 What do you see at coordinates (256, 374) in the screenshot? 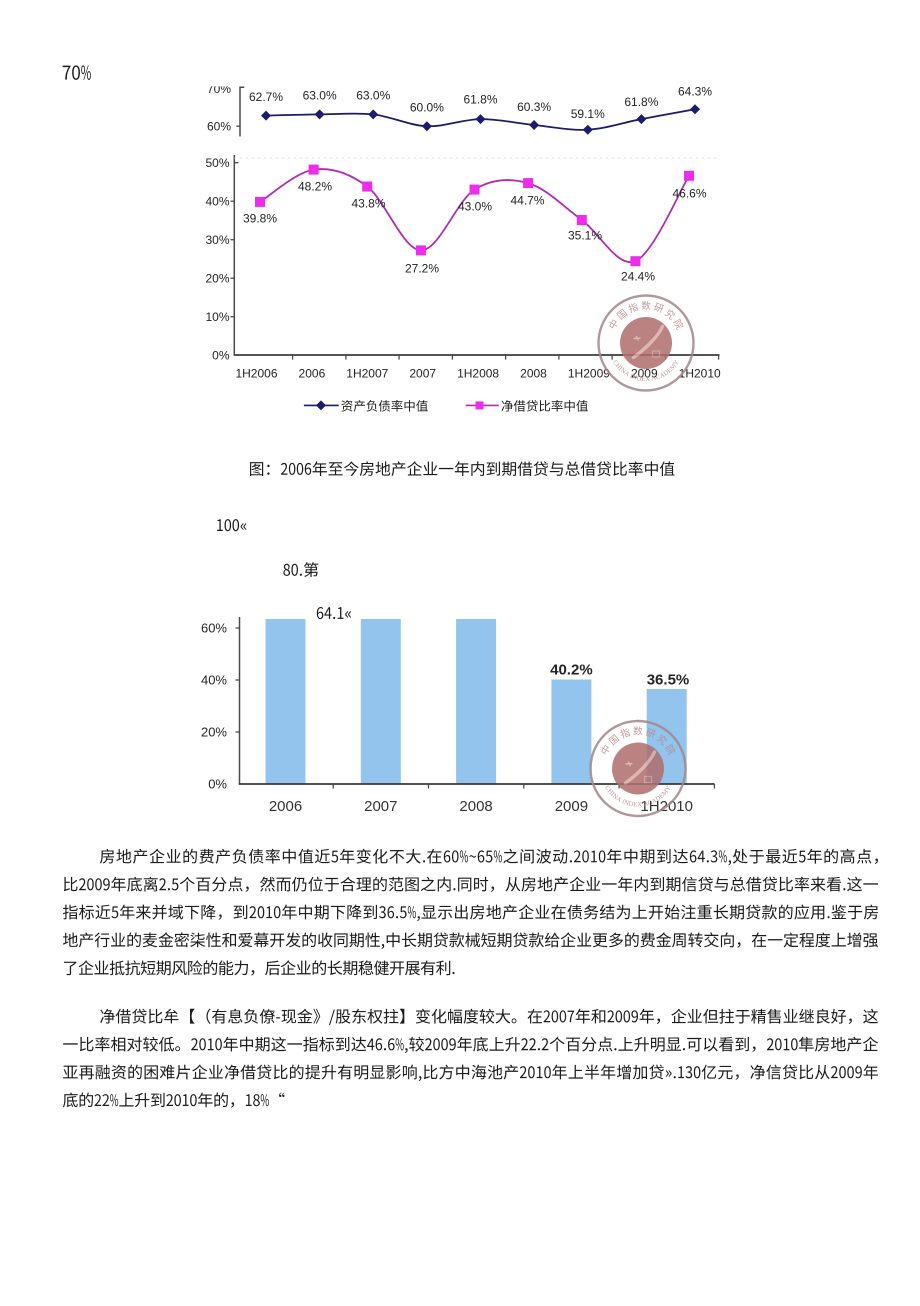
I see `svg-text: 1H2006` at bounding box center [256, 374].